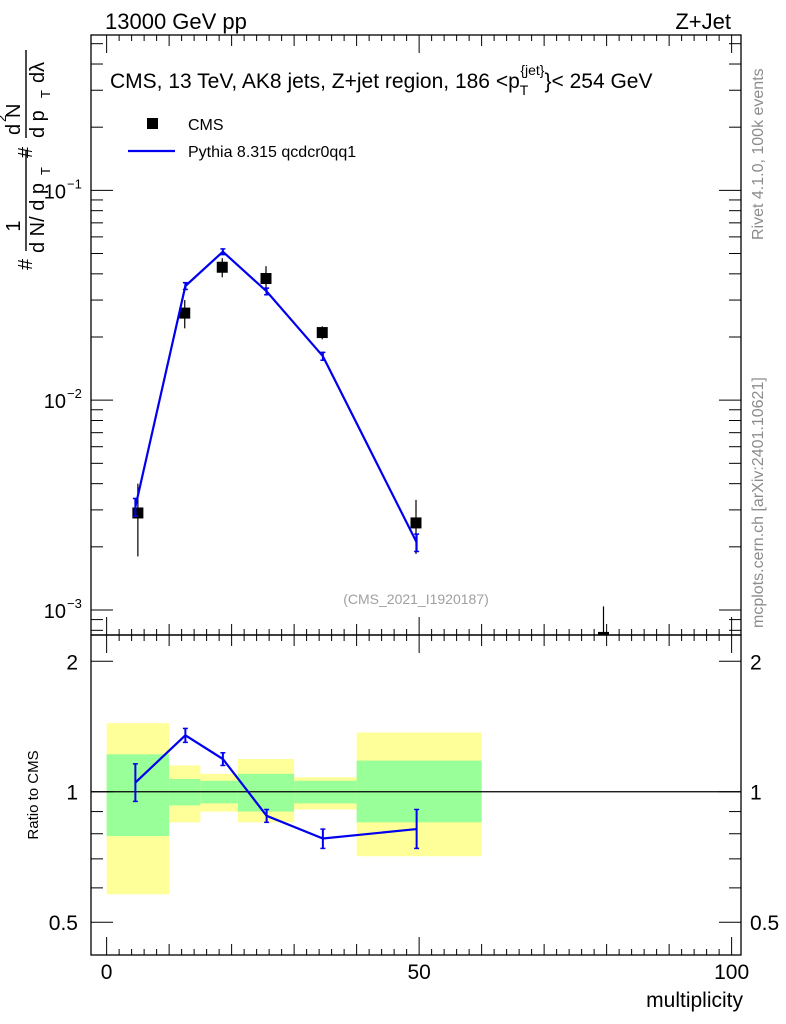  Describe the element at coordinates (731, 972) in the screenshot. I see `x-tick-label-100: 100` at that location.